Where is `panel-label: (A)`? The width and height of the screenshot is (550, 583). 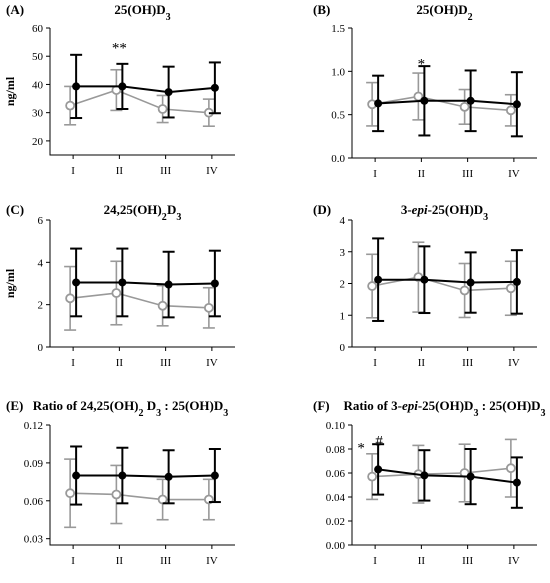 panel-label: (A) is located at coordinates (15, 9).